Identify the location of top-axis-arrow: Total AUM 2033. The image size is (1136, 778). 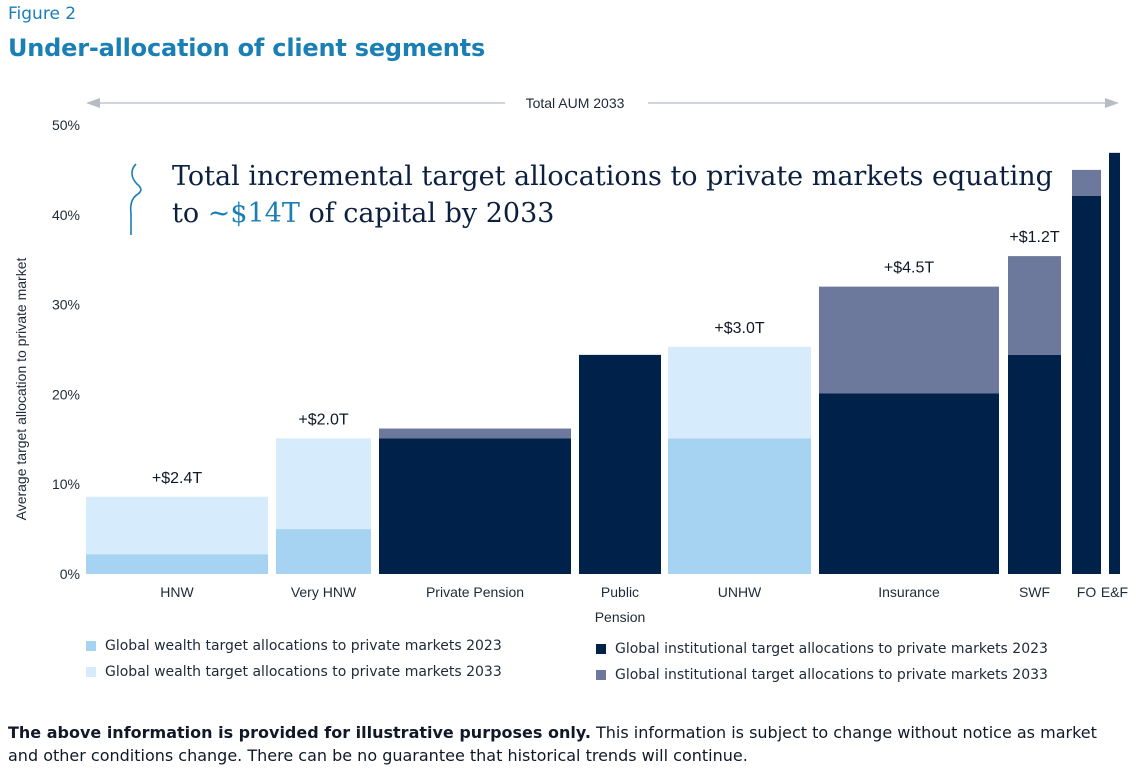
(602, 103).